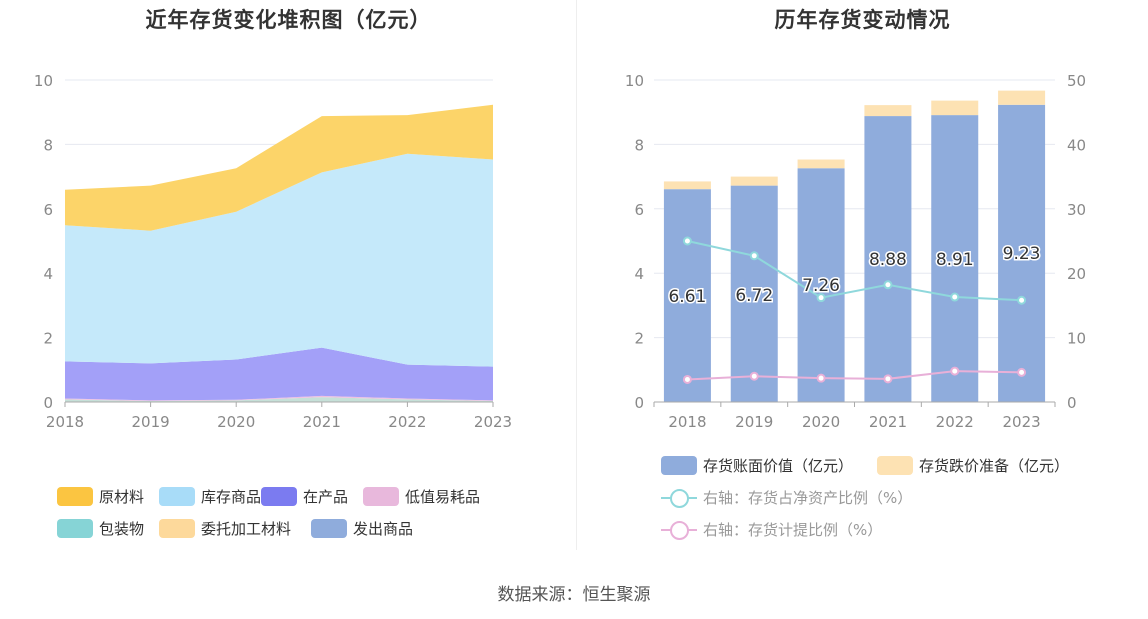 This screenshot has width=1148, height=619. What do you see at coordinates (48, 339) in the screenshot?
I see `y-tick-label: 2` at bounding box center [48, 339].